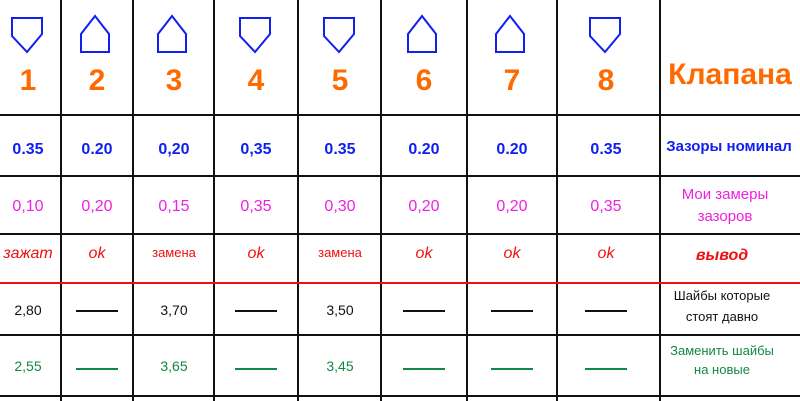 The width and height of the screenshot is (800, 401). What do you see at coordinates (174, 80) in the screenshot?
I see `valve-number: 3` at bounding box center [174, 80].